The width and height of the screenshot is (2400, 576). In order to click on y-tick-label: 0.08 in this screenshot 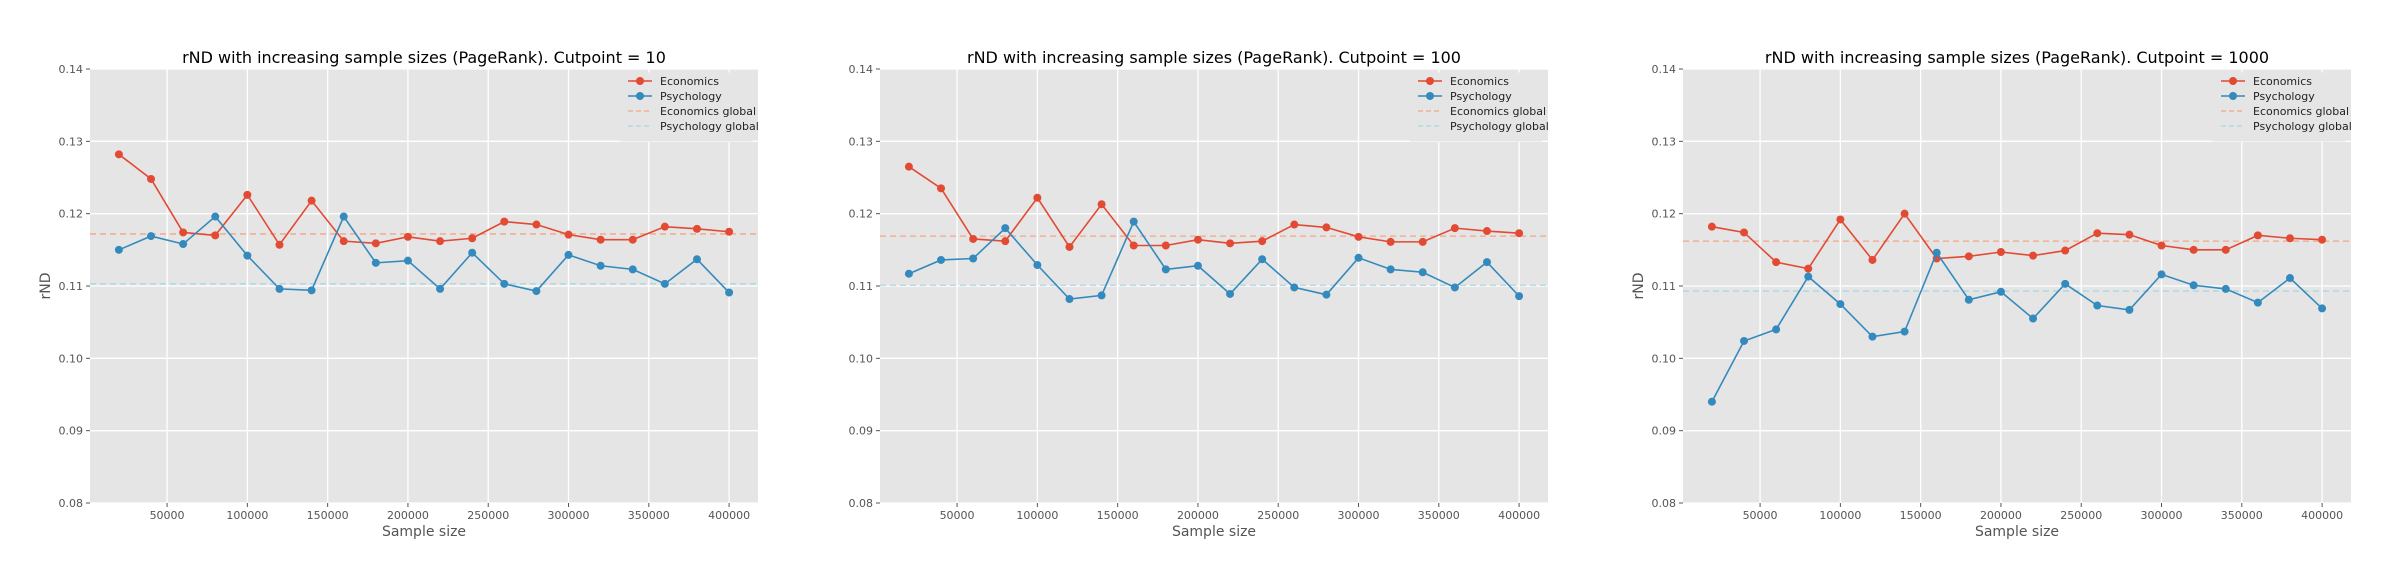, I will do `click(71, 503)`.